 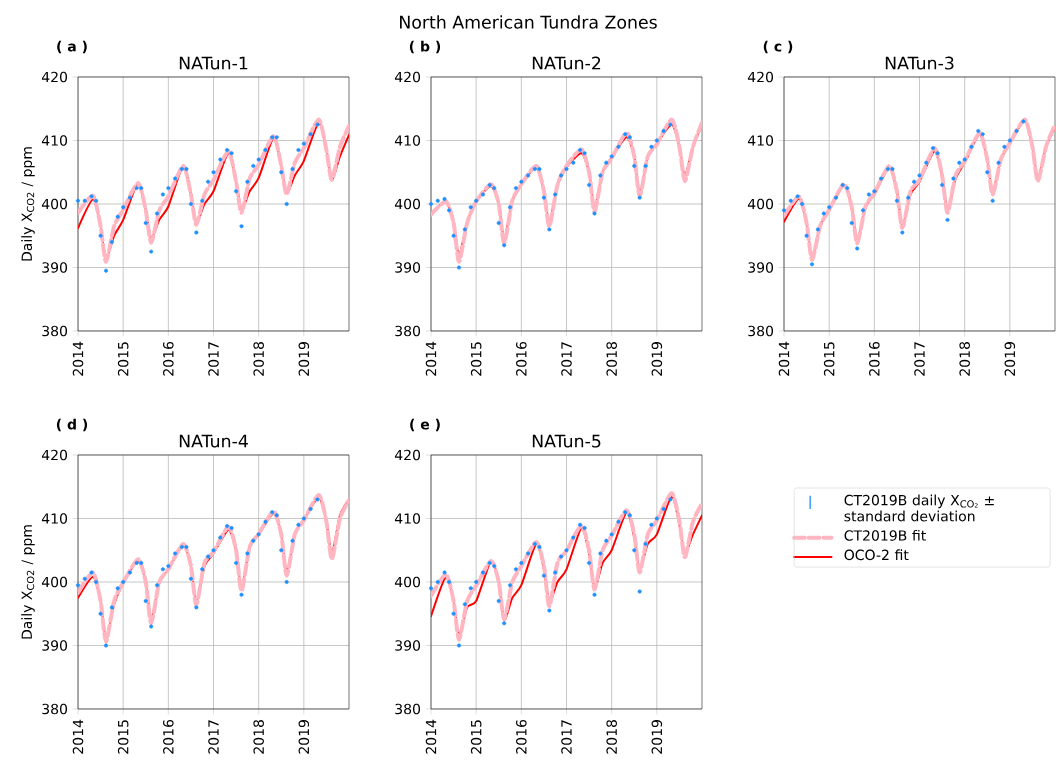 I want to click on y-tick-label: 380, so click(x=761, y=331).